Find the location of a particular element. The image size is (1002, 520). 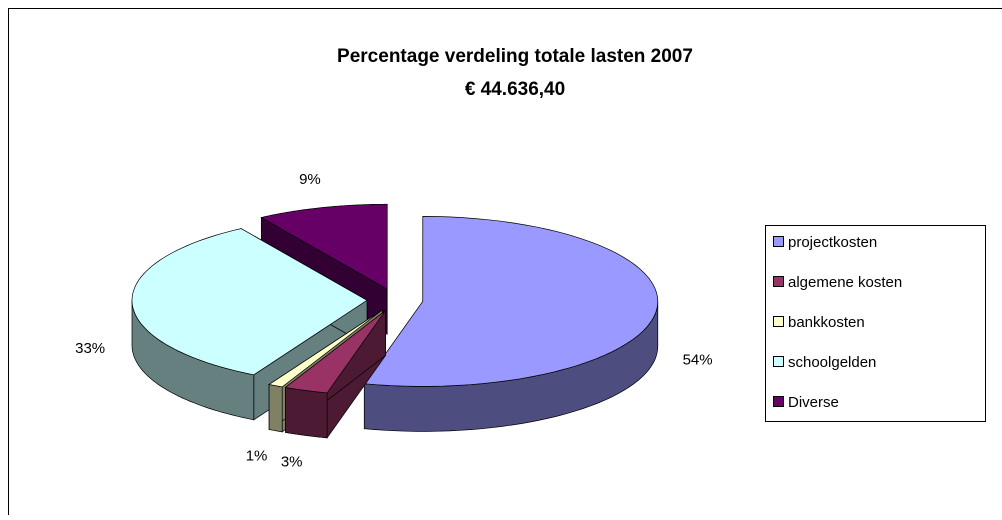

data-label: 54% is located at coordinates (698, 360).